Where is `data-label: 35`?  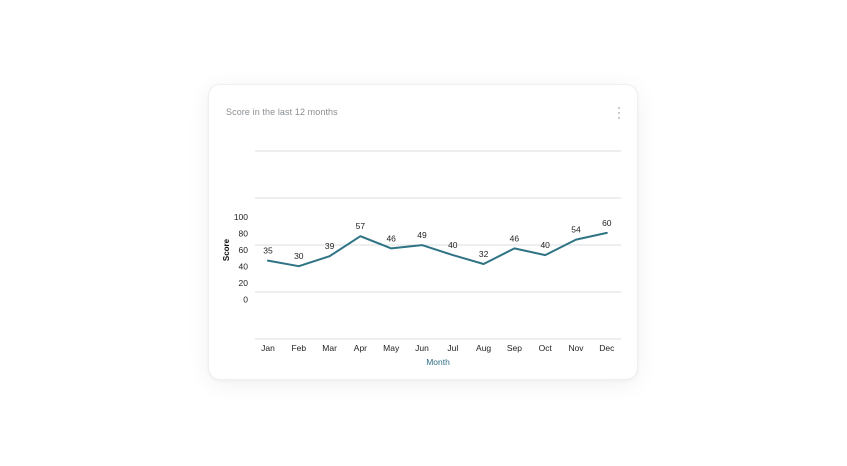 data-label: 35 is located at coordinates (268, 251).